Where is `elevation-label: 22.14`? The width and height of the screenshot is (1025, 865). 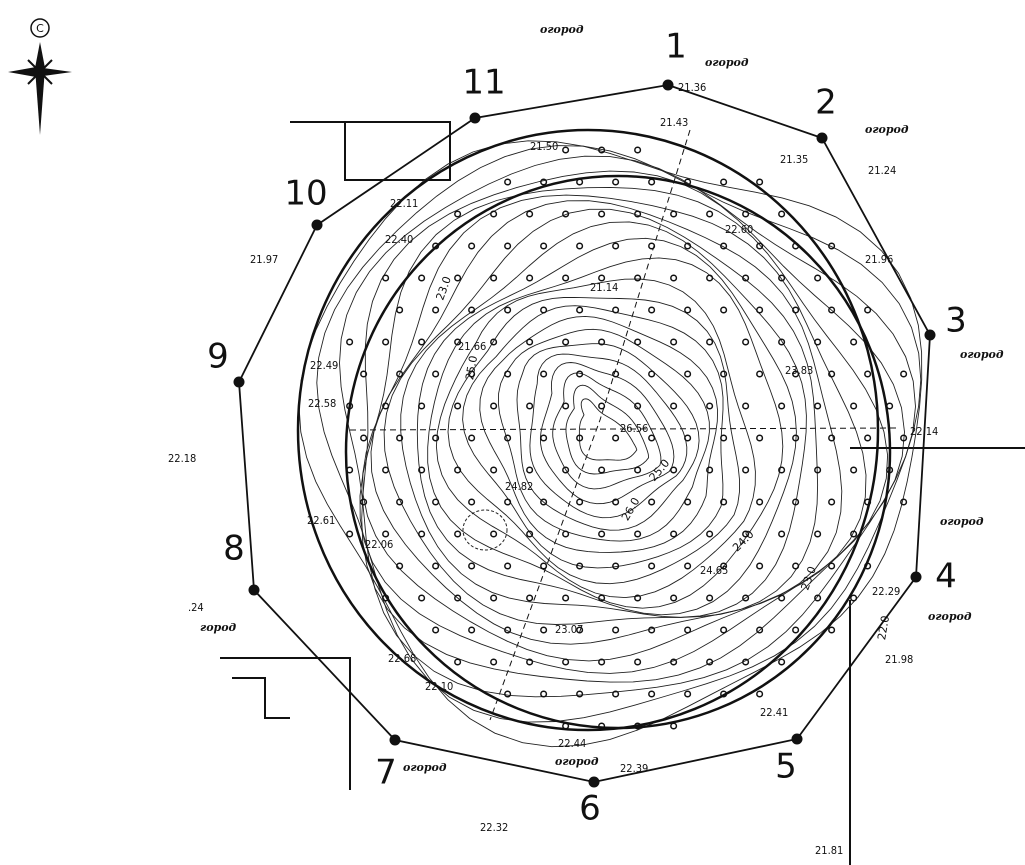 elevation-label: 22.14 is located at coordinates (924, 431).